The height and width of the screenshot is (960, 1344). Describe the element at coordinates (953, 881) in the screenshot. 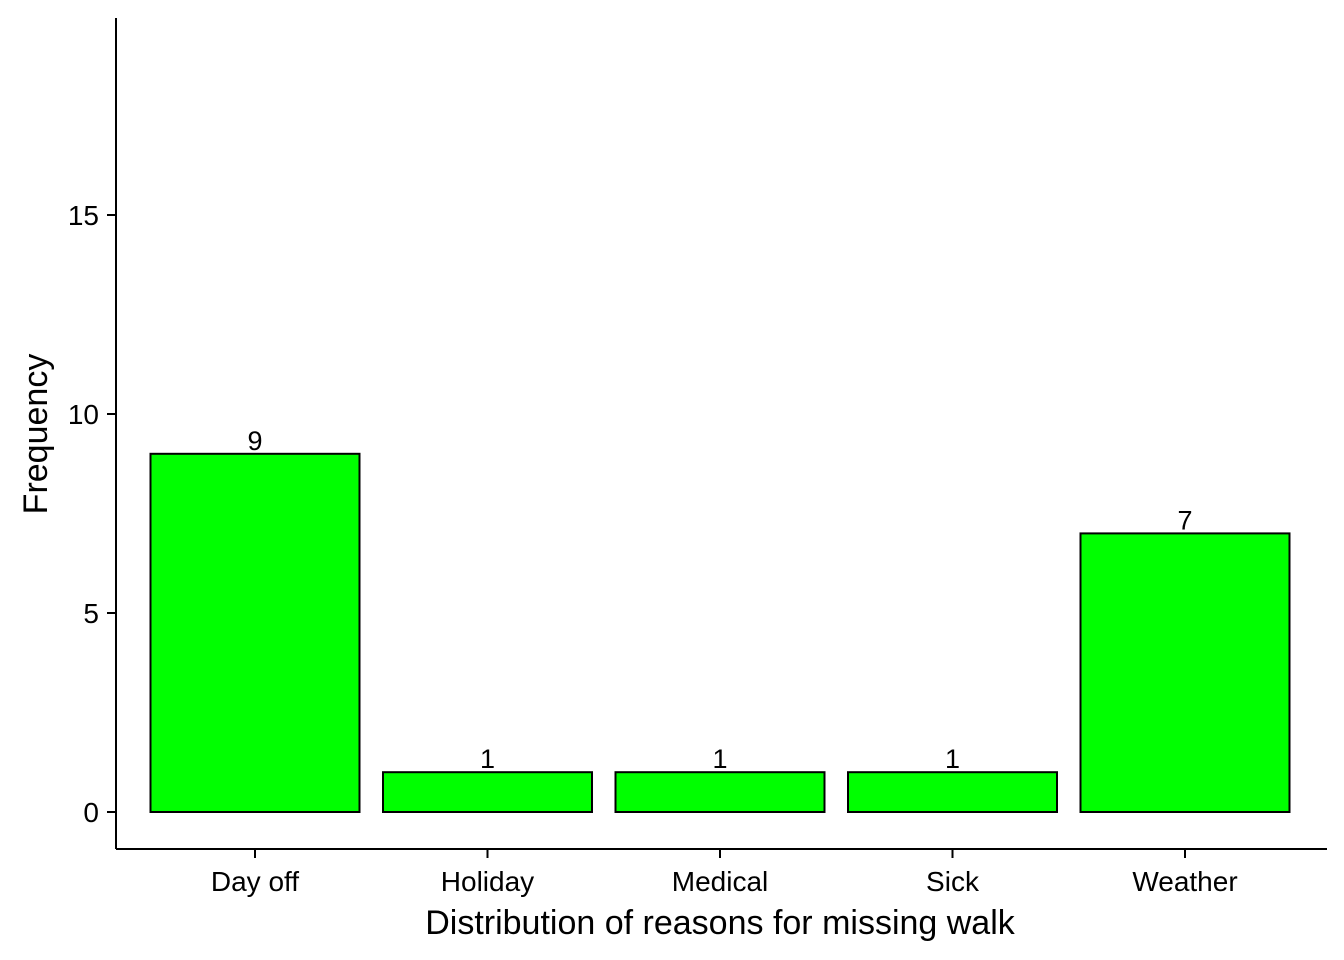

I see `x-tick-label: Sick` at that location.